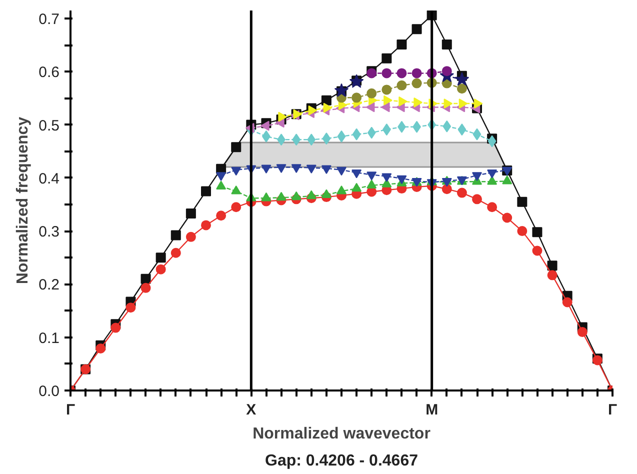 The width and height of the screenshot is (637, 474). I want to click on x-tick-label: M, so click(432, 410).